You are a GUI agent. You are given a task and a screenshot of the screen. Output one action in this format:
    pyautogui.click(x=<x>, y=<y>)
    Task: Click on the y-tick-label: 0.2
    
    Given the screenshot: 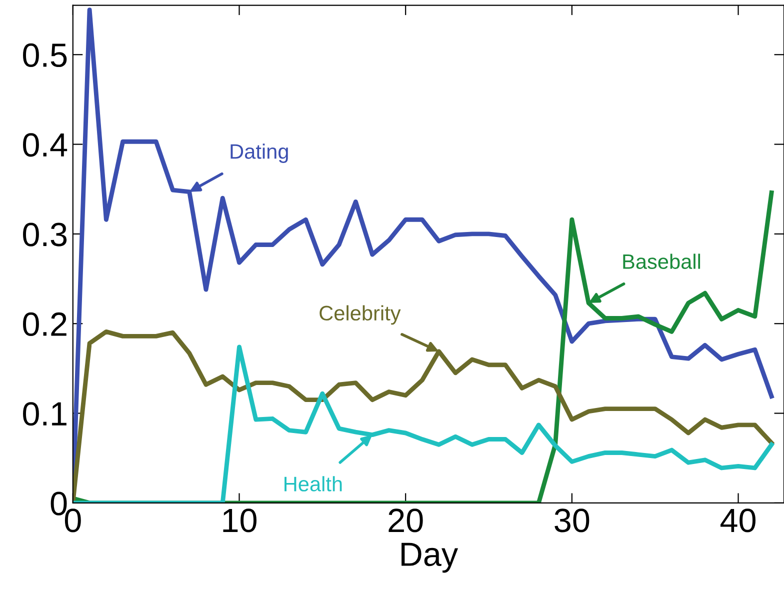 What is the action you would take?
    pyautogui.click(x=44, y=324)
    